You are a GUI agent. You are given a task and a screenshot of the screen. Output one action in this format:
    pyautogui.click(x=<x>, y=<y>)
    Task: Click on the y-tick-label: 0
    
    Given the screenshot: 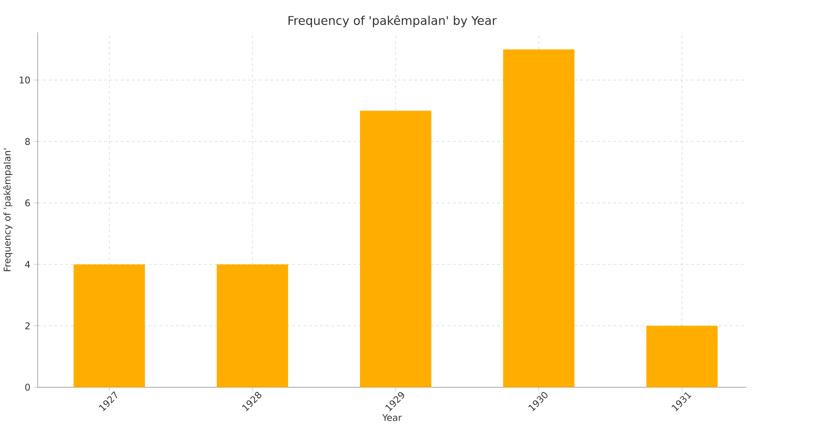 What is the action you would take?
    pyautogui.click(x=27, y=387)
    